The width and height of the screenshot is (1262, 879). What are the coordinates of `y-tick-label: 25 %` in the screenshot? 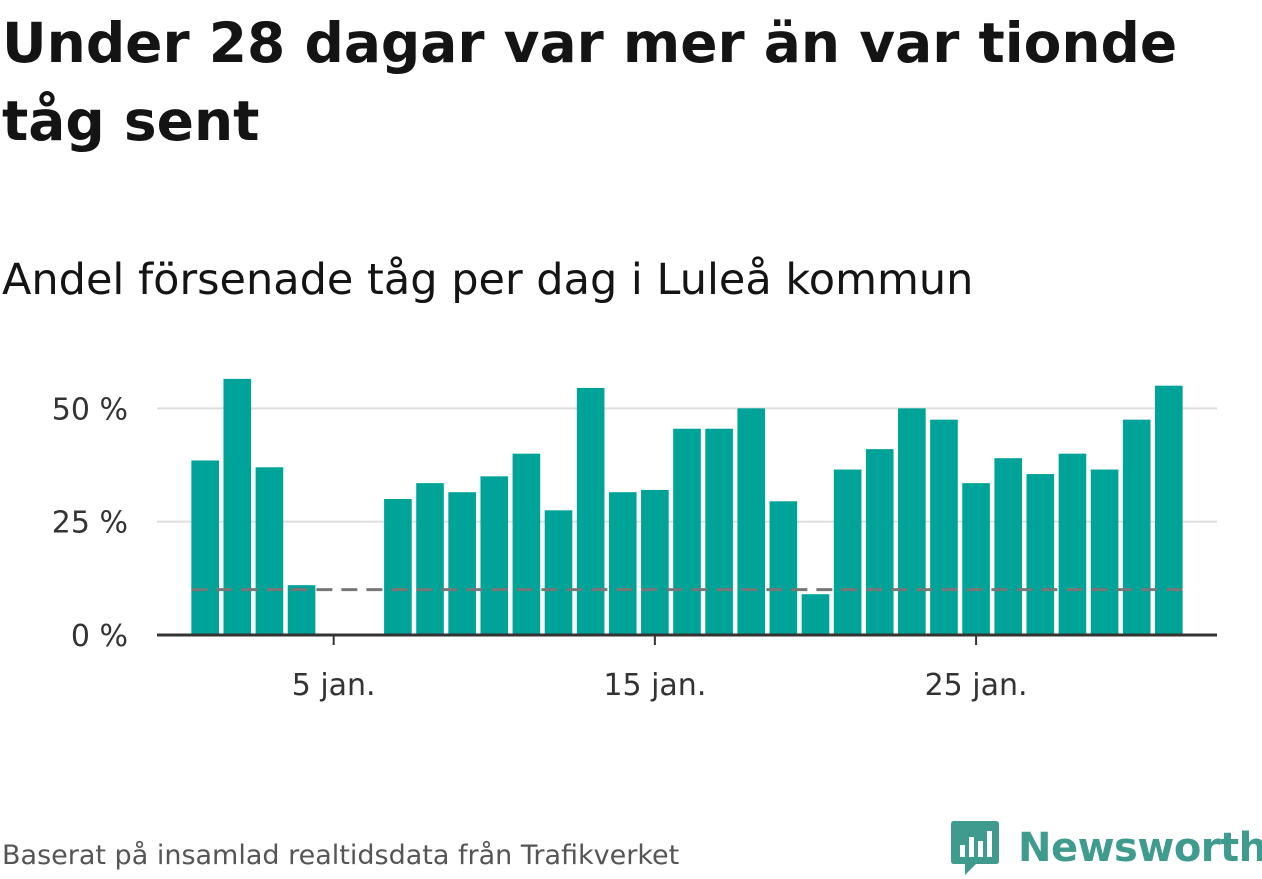 It's located at (90, 523).